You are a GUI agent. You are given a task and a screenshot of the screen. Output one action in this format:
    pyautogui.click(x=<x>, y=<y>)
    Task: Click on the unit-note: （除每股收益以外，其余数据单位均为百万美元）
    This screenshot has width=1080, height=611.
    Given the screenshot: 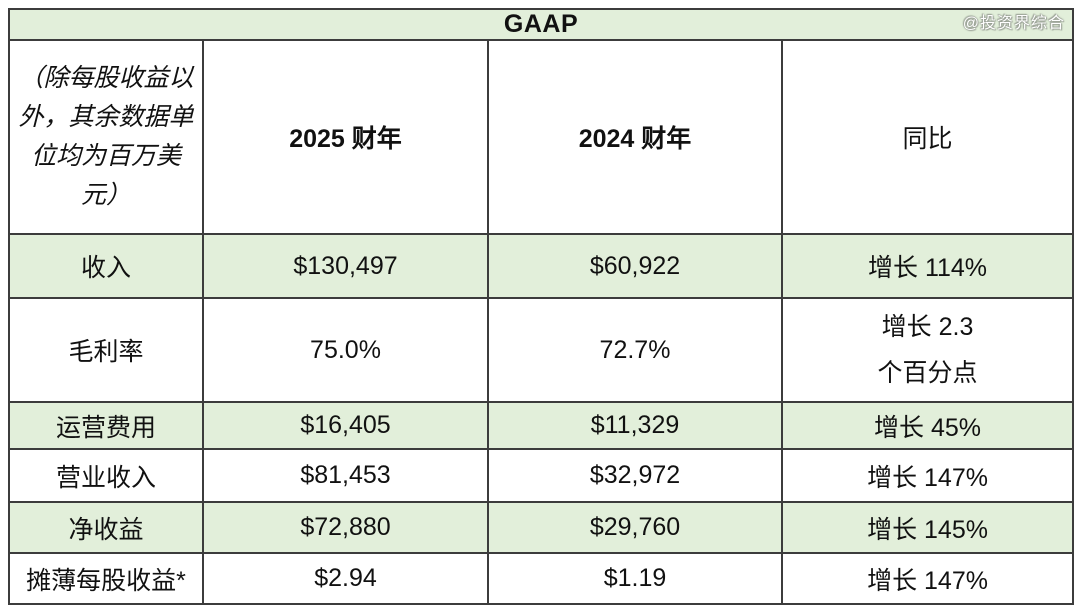 What is the action you would take?
    pyautogui.click(x=106, y=137)
    